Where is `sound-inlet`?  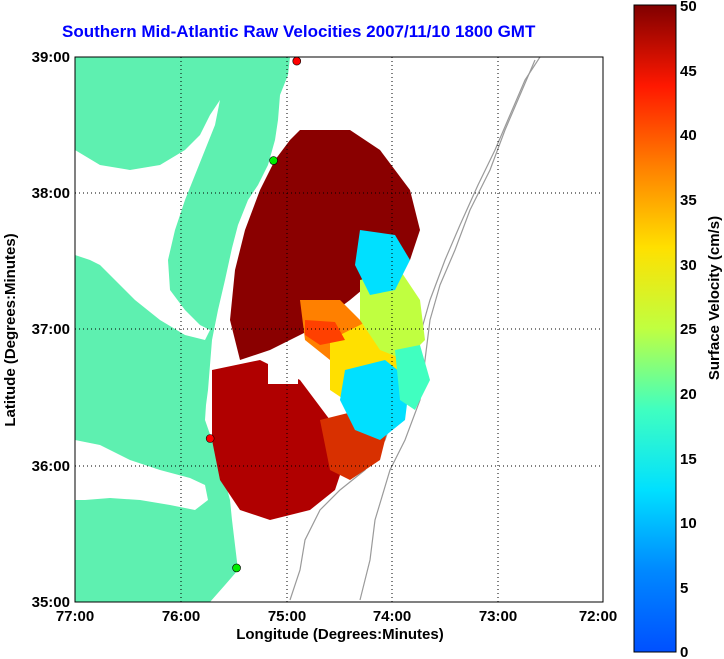
sound-inlet is located at coordinates (141, 475).